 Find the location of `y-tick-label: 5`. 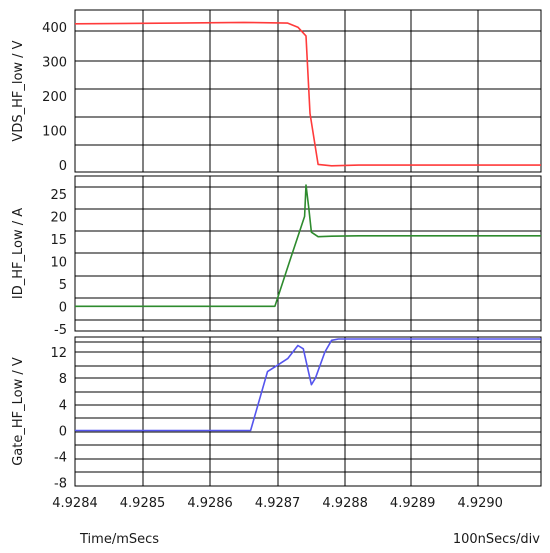

y-tick-label: 5 is located at coordinates (63, 285).